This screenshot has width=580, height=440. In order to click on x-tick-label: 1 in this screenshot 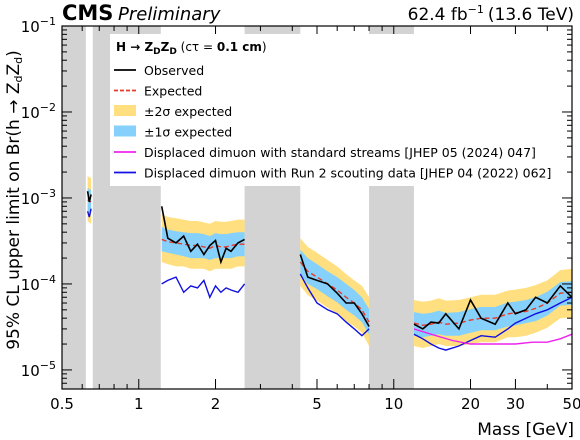, I will do `click(139, 404)`.